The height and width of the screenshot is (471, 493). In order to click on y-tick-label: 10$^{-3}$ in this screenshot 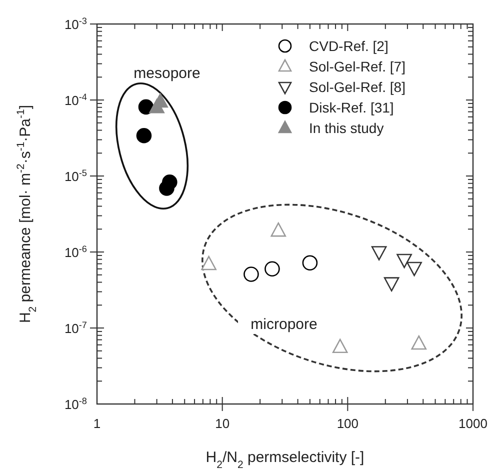, I will do `click(75, 24)`.